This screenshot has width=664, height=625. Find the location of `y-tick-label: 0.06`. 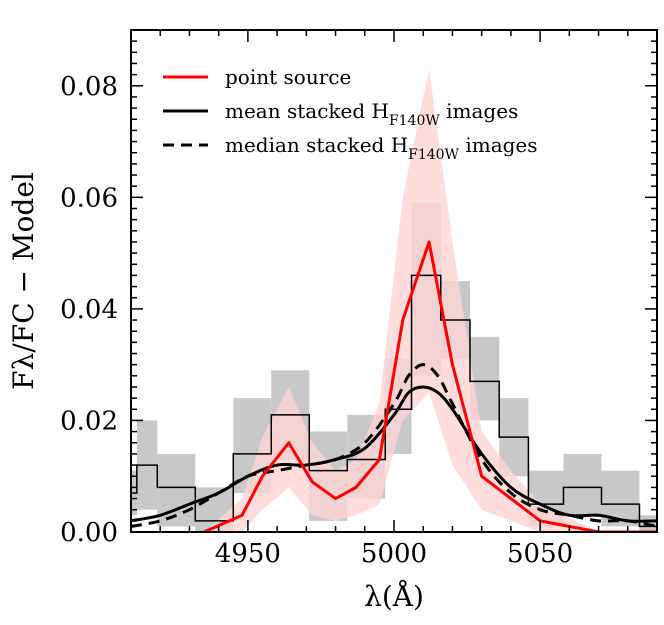

y-tick-label: 0.06 is located at coordinates (89, 198).